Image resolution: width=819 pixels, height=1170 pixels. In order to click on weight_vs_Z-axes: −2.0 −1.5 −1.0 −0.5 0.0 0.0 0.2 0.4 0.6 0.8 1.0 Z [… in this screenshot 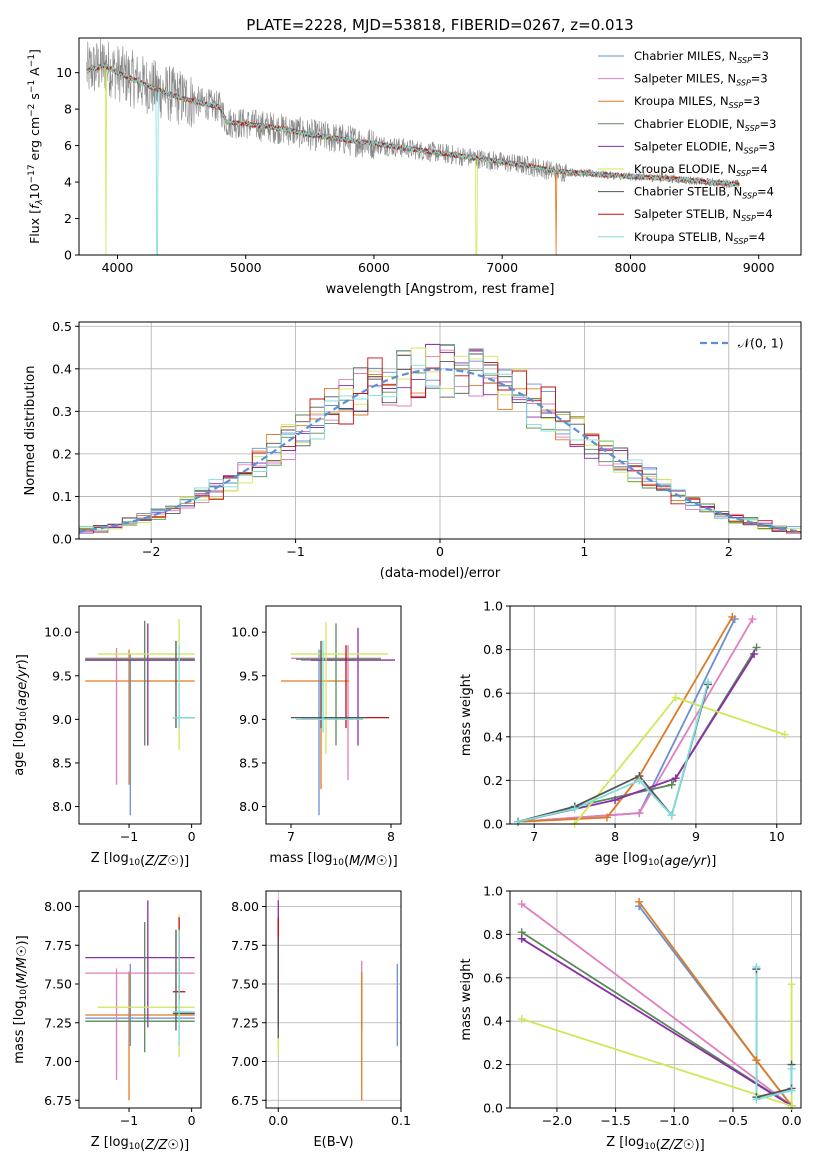, I will do `click(630, 1019)`.